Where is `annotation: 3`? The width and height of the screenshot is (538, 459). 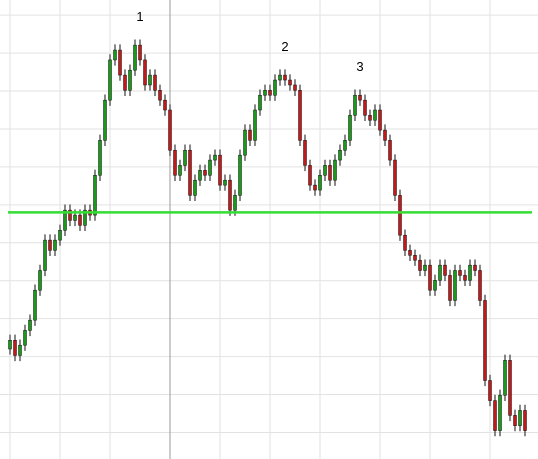
annotation: 3 is located at coordinates (359, 66).